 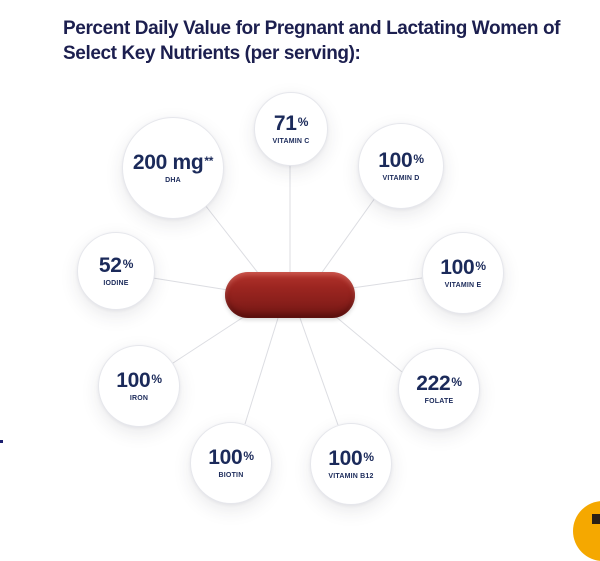 I want to click on nutrient-vitamin-b12: 100% VITAMIN B12, so click(x=351, y=464).